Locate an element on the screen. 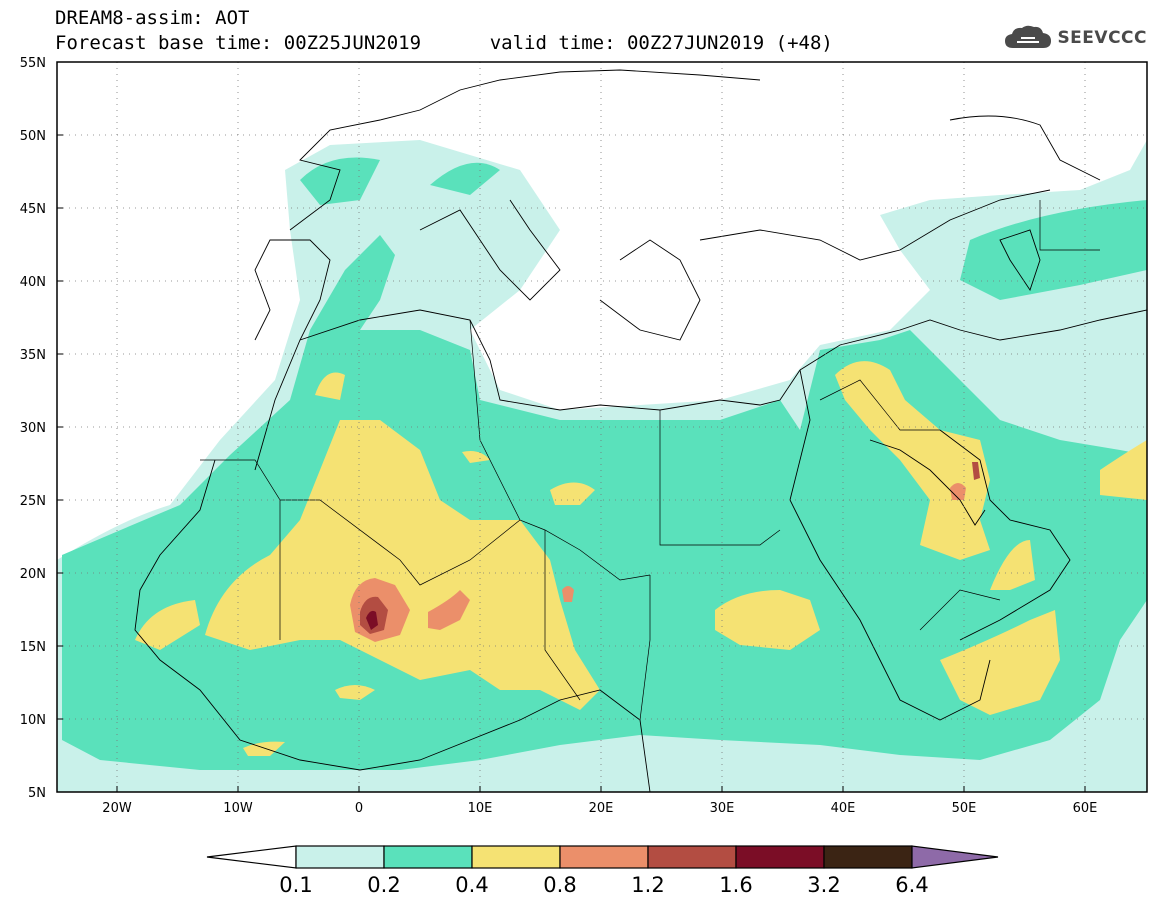 The width and height of the screenshot is (1165, 905). lat-label: 35N is located at coordinates (33, 355).